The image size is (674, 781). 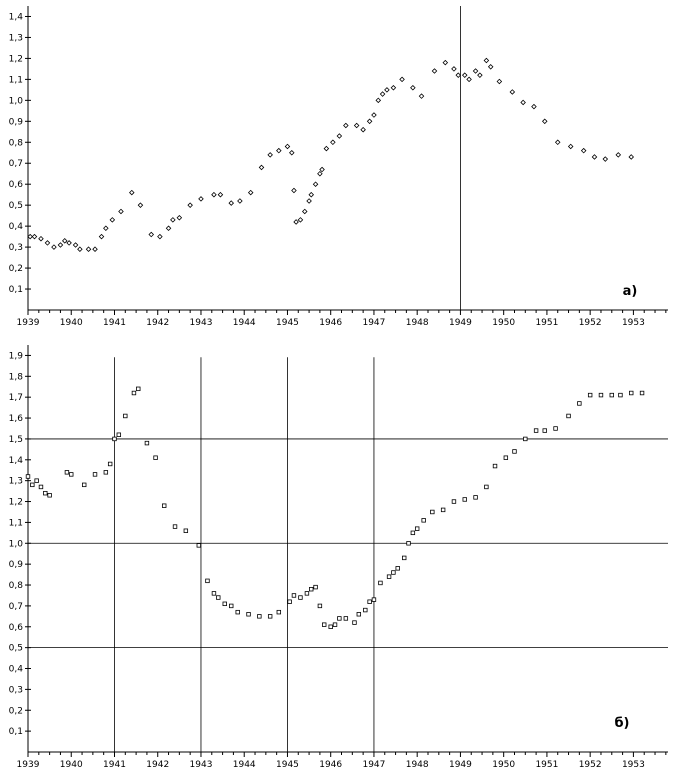 I want to click on b-y-tick-label: 1,2, so click(x=16, y=503).